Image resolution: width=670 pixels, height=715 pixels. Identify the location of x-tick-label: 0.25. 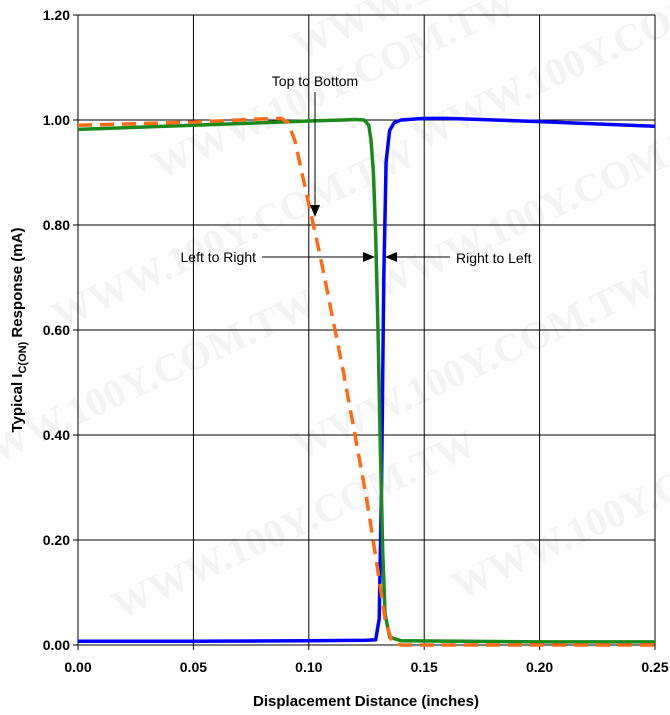
(654, 667).